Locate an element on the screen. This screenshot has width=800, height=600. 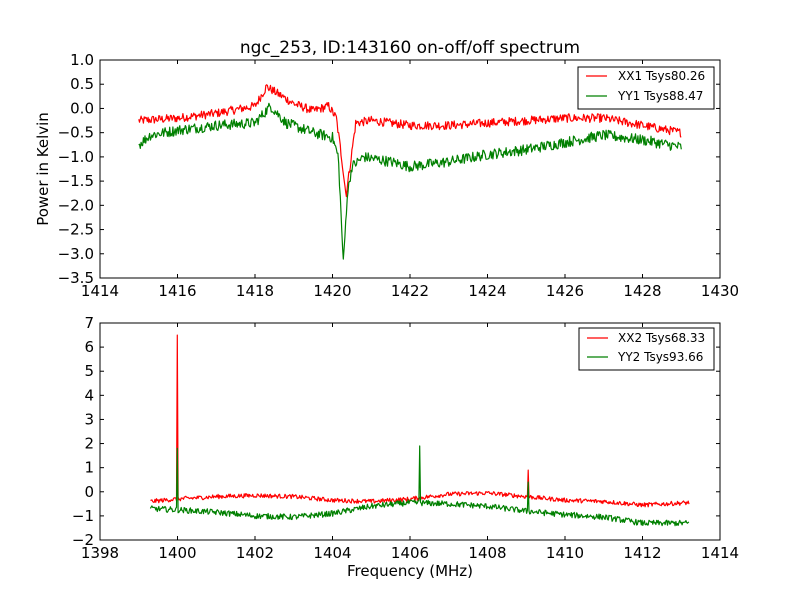
x-tick-label: 1400 is located at coordinates (177, 553).